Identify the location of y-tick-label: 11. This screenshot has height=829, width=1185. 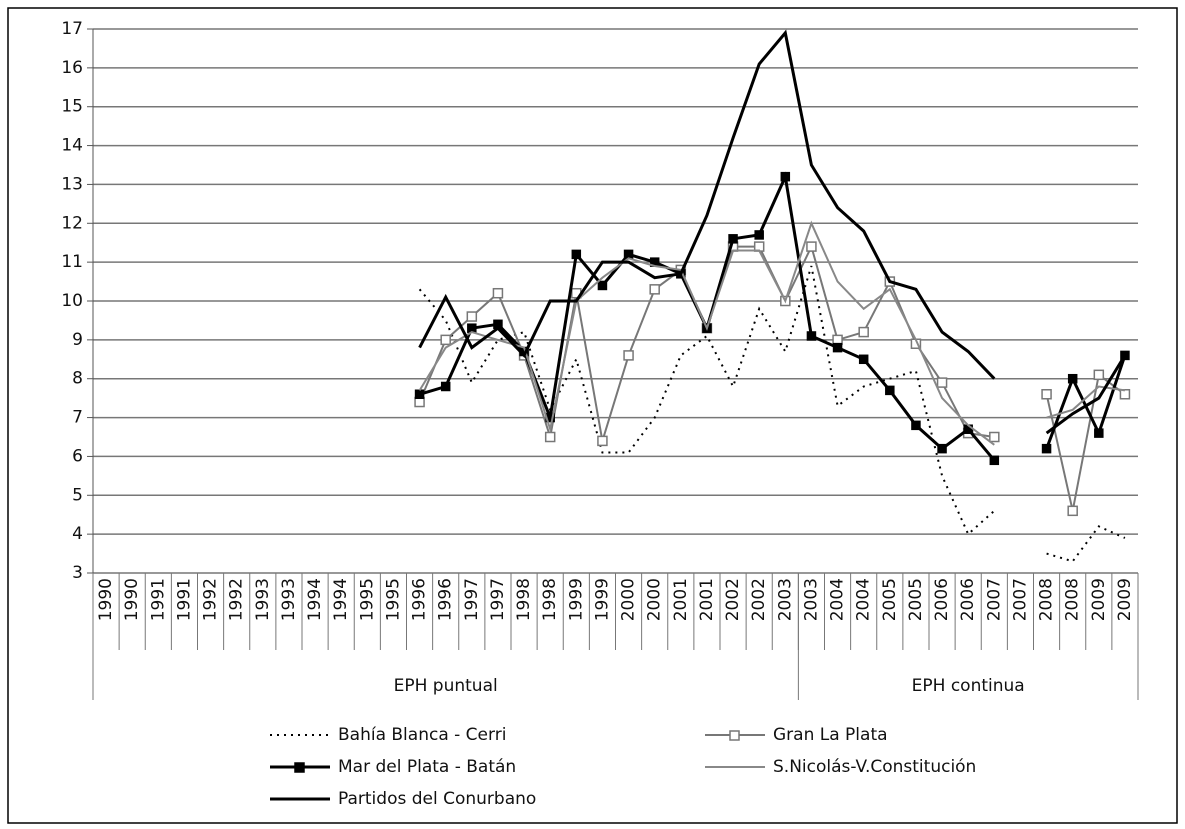
(72, 262).